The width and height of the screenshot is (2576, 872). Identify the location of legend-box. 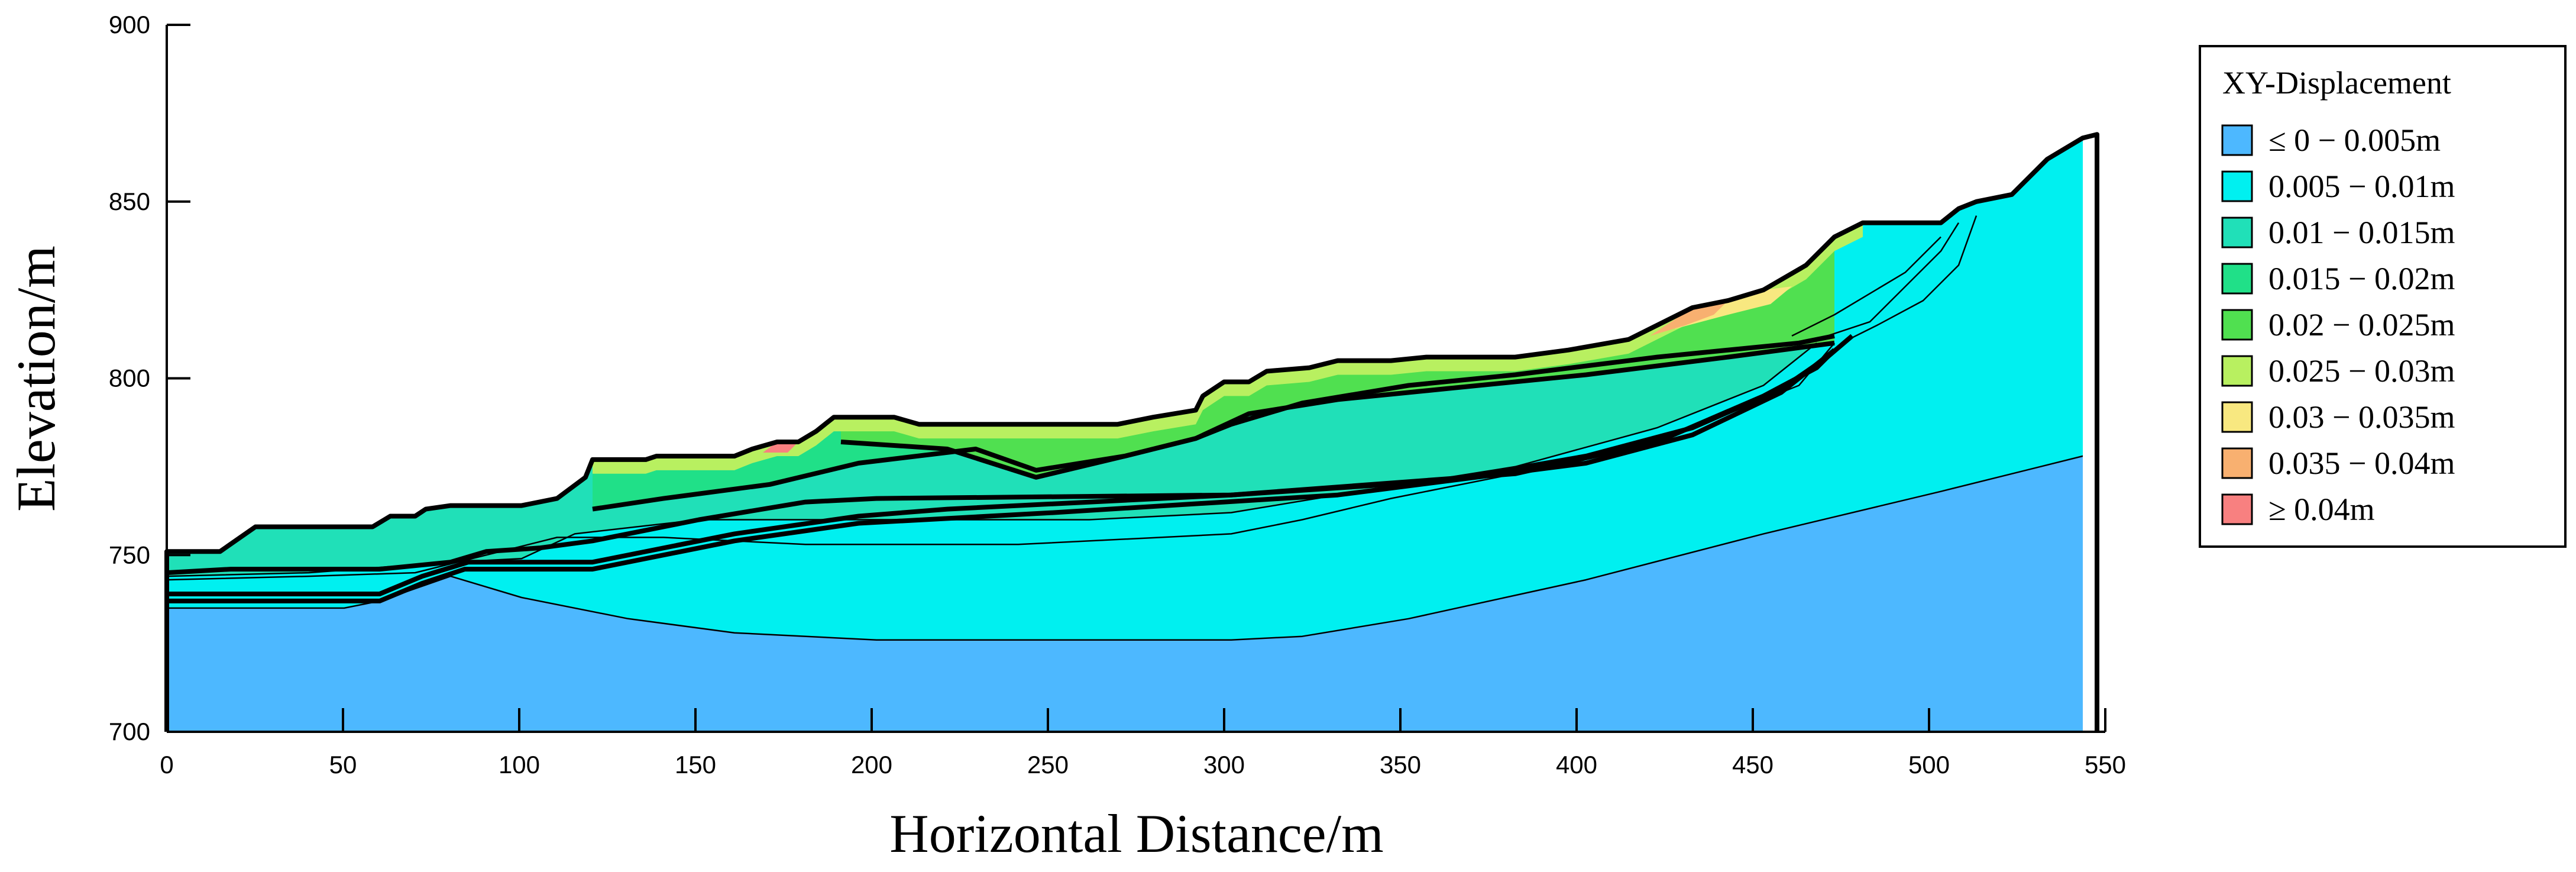
(2383, 296).